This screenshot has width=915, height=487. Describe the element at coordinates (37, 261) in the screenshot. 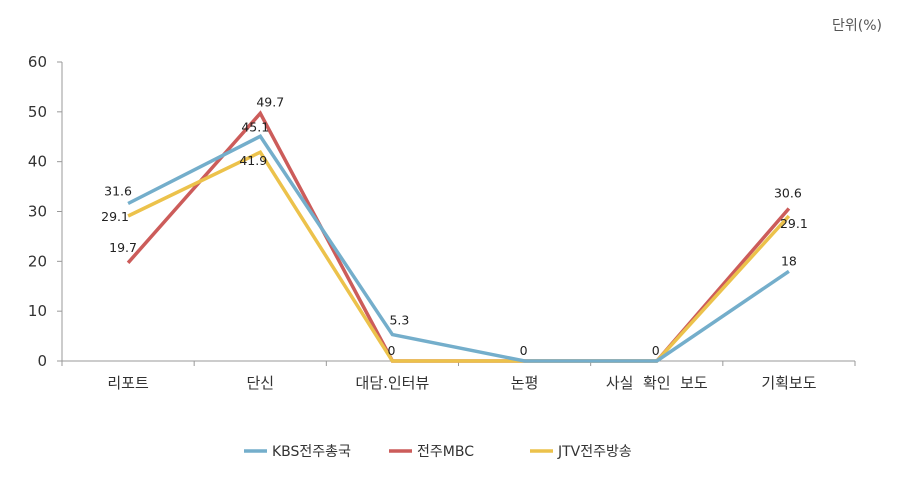

I see `y-tick-label: 20` at that location.